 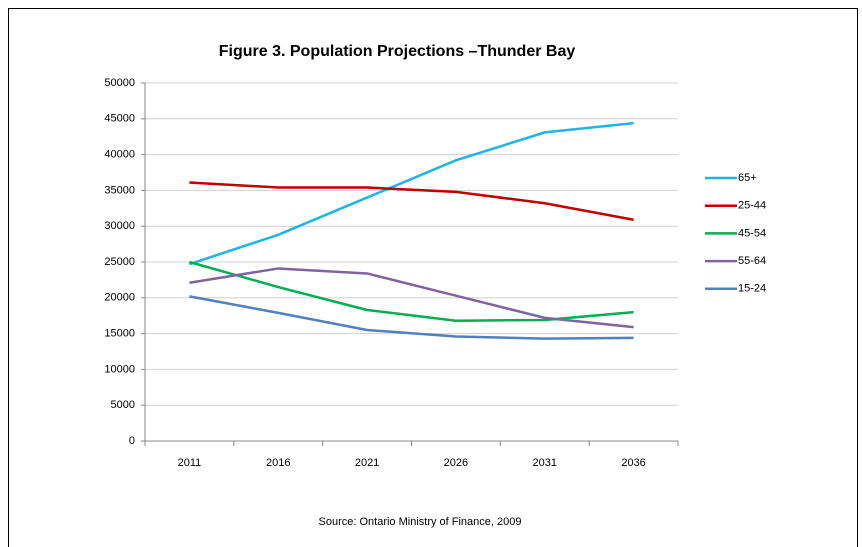 What do you see at coordinates (190, 463) in the screenshot?
I see `x-tick-label: 2011` at bounding box center [190, 463].